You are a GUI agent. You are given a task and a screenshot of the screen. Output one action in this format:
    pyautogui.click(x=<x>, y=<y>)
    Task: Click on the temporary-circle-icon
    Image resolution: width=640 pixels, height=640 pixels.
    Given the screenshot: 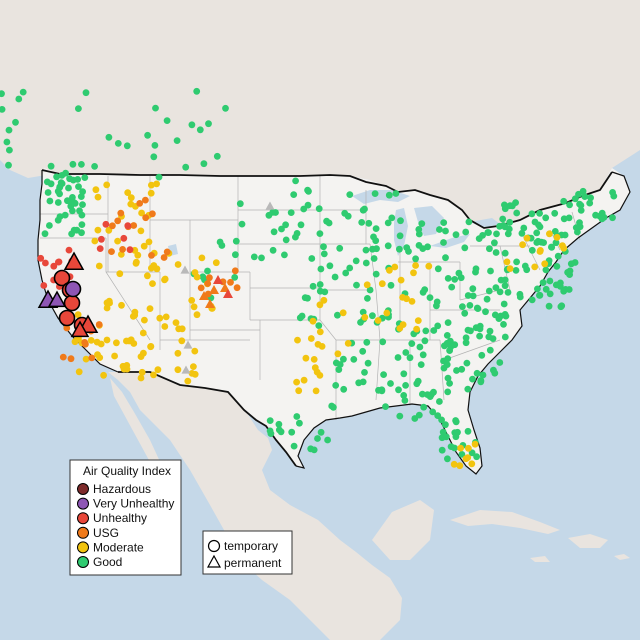 What is the action you would take?
    pyautogui.click(x=214, y=546)
    